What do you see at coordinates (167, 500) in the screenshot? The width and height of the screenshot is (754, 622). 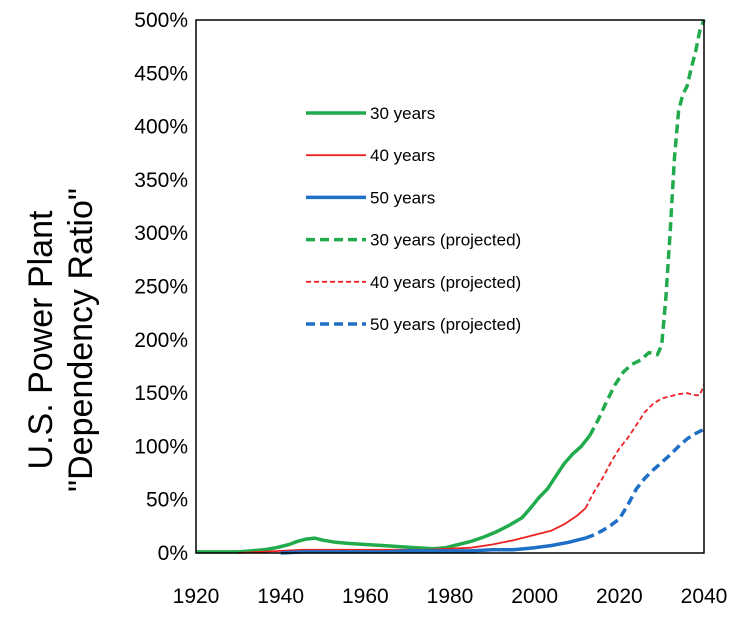 I see `y-tick-label: 50%` at bounding box center [167, 500].